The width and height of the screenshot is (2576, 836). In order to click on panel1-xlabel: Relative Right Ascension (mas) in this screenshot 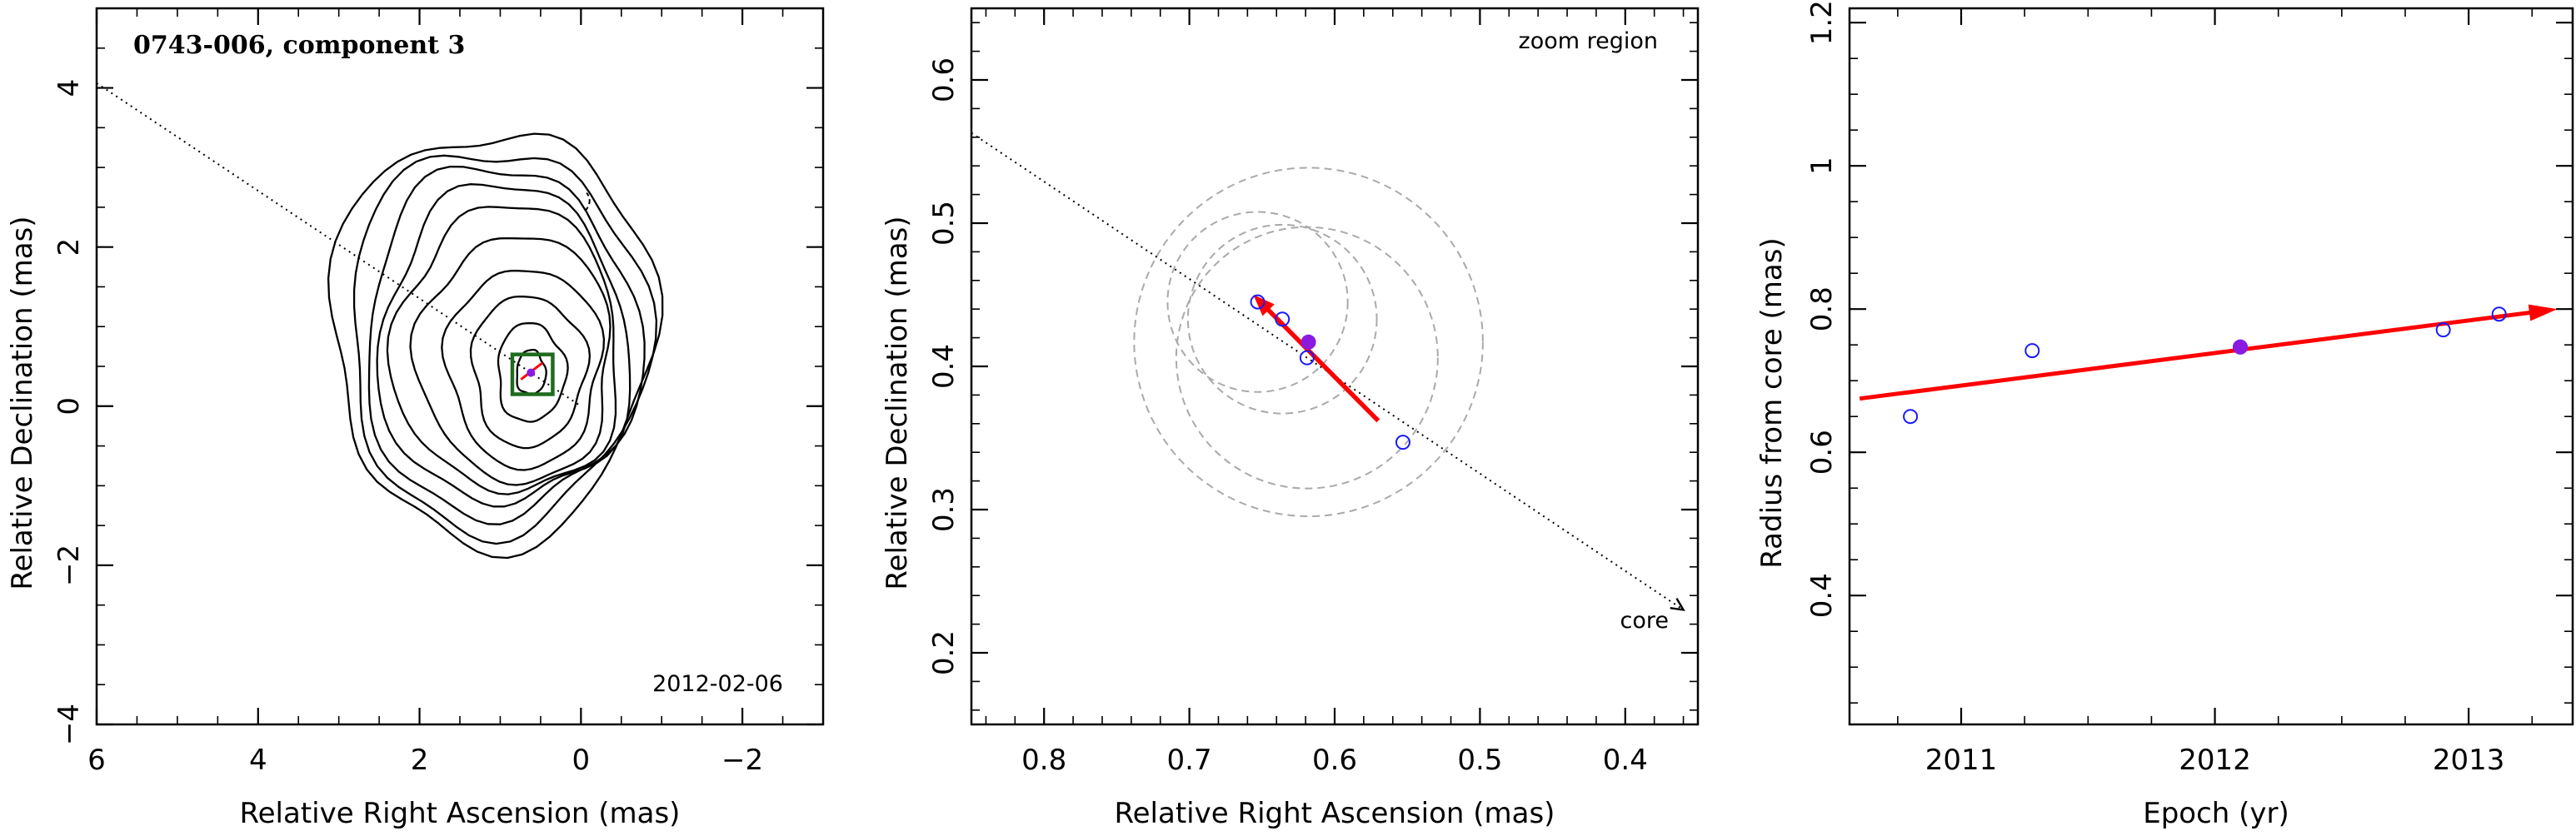, I will do `click(460, 813)`.